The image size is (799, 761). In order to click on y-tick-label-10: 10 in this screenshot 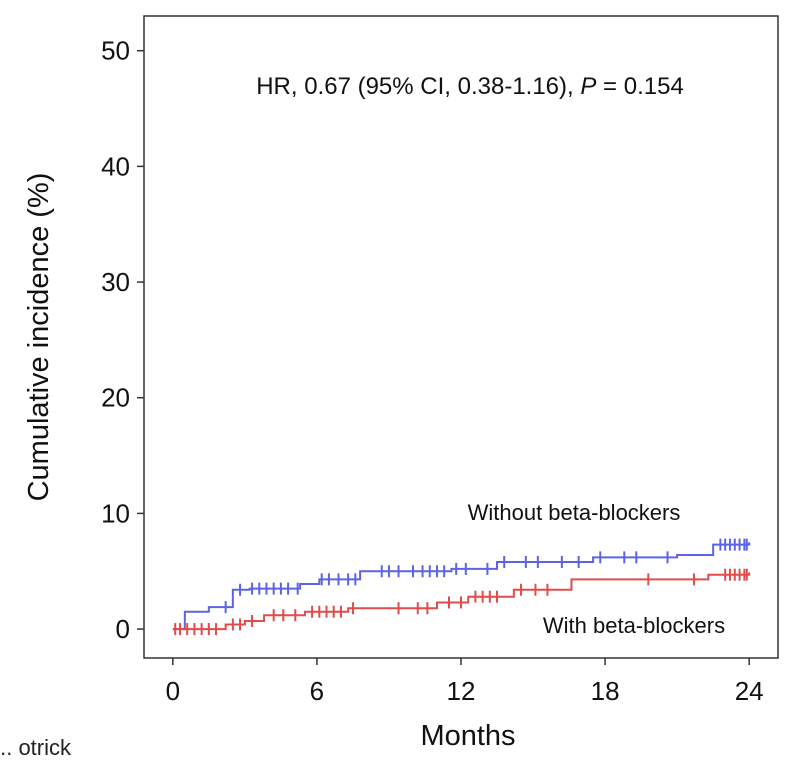, I will do `click(115, 513)`.